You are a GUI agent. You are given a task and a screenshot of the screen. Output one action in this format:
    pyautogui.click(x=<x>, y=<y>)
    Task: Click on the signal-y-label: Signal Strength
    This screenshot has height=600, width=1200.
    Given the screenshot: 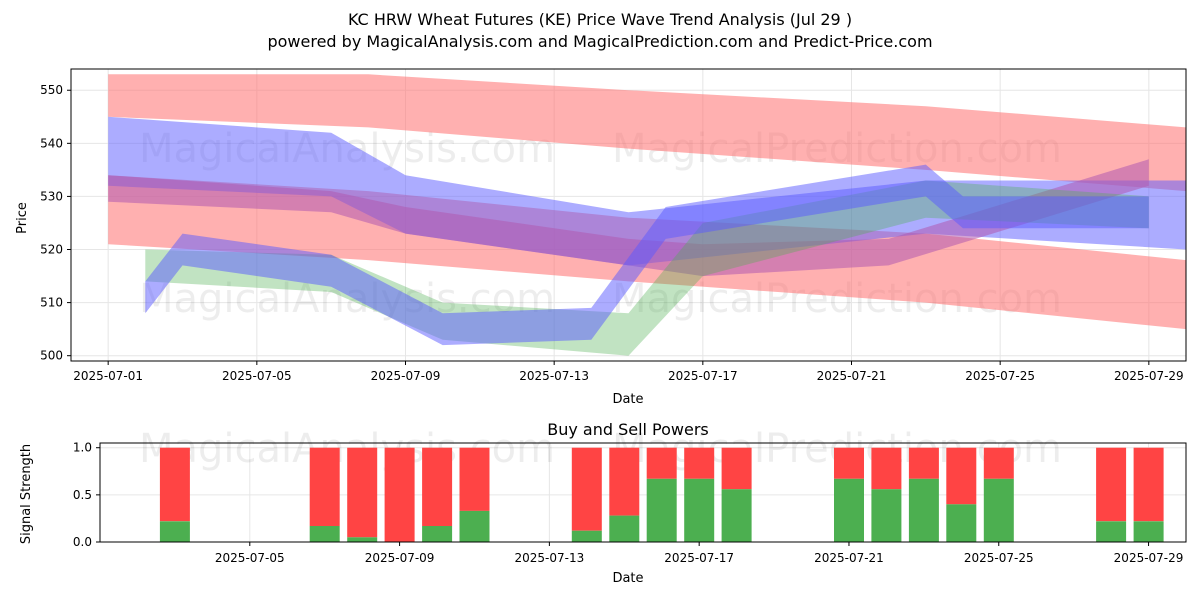 What is the action you would take?
    pyautogui.click(x=26, y=494)
    